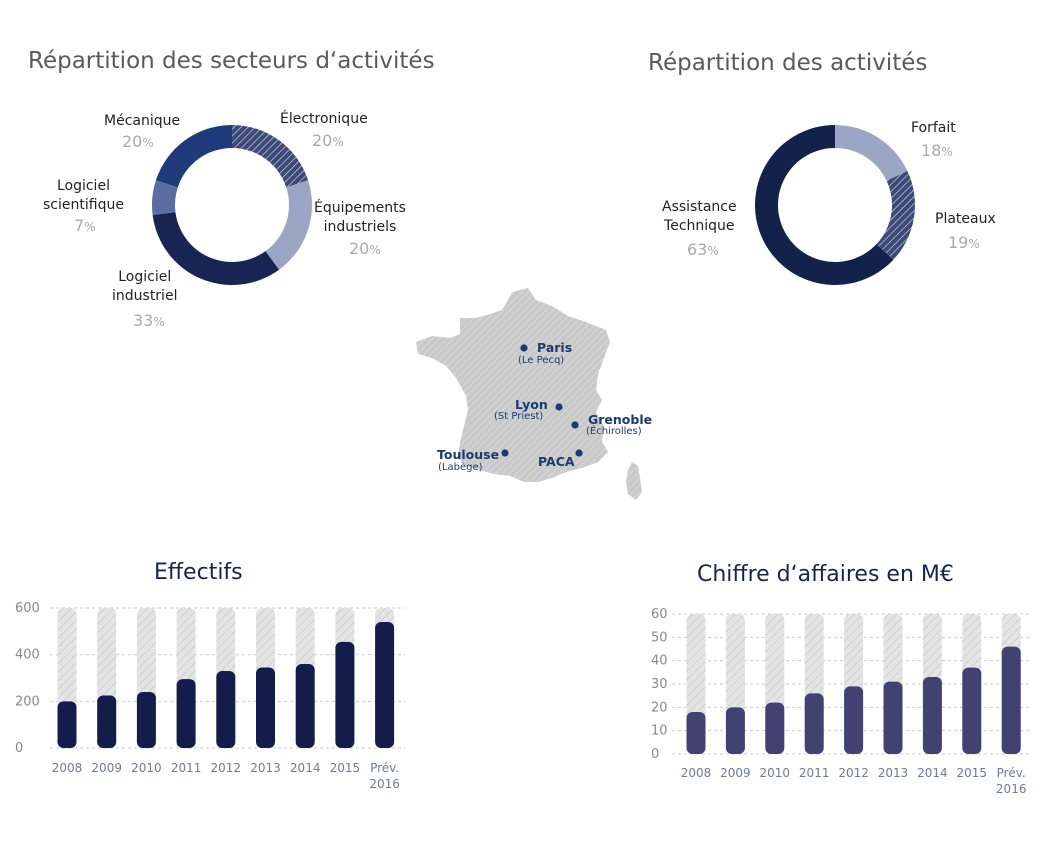  Describe the element at coordinates (620, 419) in the screenshot. I see `city-grenoble: Grenoble` at that location.